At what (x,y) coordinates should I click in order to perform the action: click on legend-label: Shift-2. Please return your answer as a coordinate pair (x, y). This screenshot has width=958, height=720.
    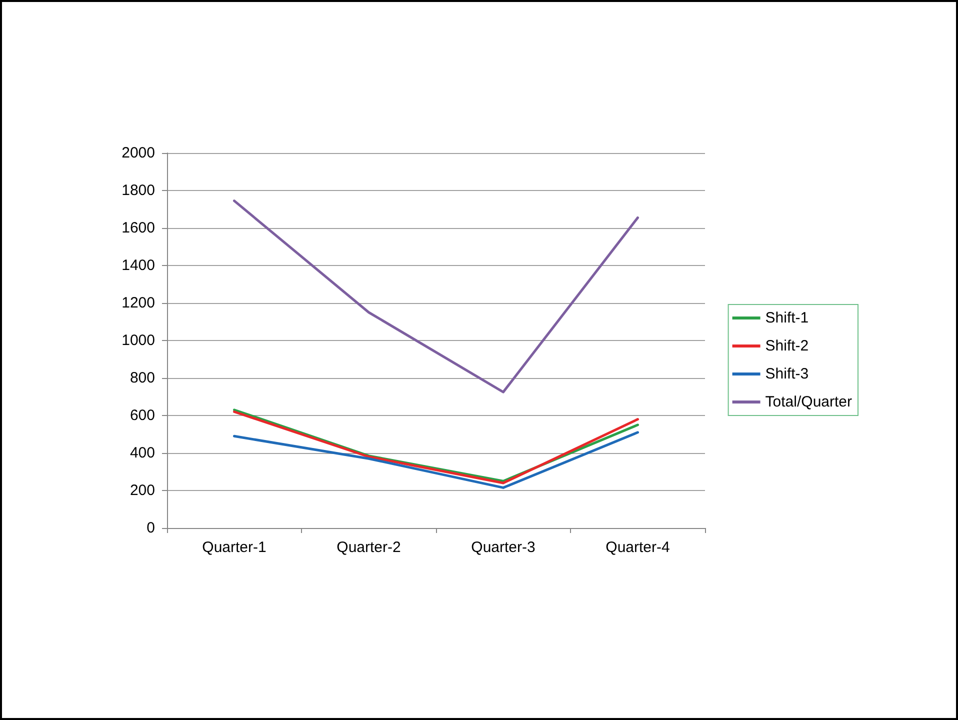
    Looking at the image, I should click on (787, 346).